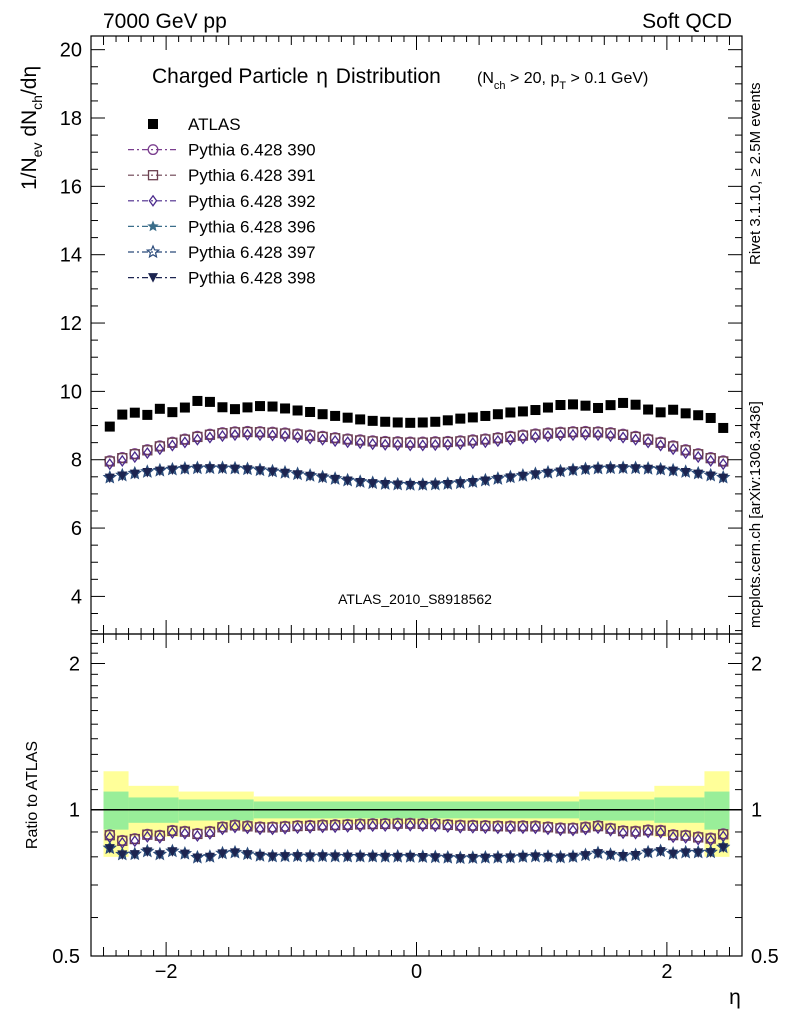 The width and height of the screenshot is (786, 1024). Describe the element at coordinates (31, 128) in the screenshot. I see `y-axis-label: 1/Nev dNch/dη` at that location.